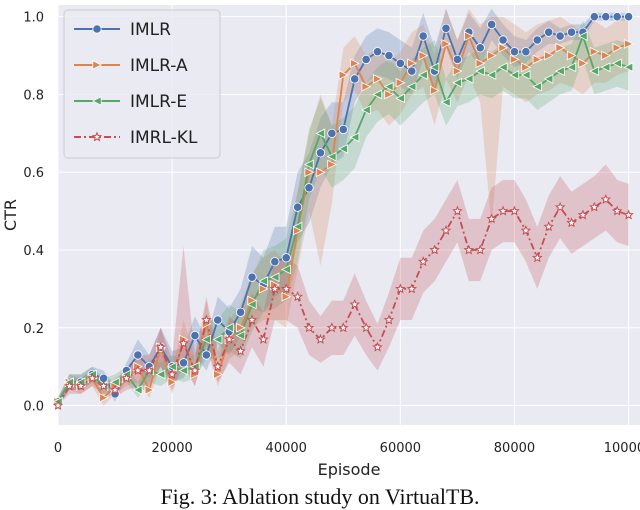  I want to click on legend-marker-imlr, so click(97, 29).